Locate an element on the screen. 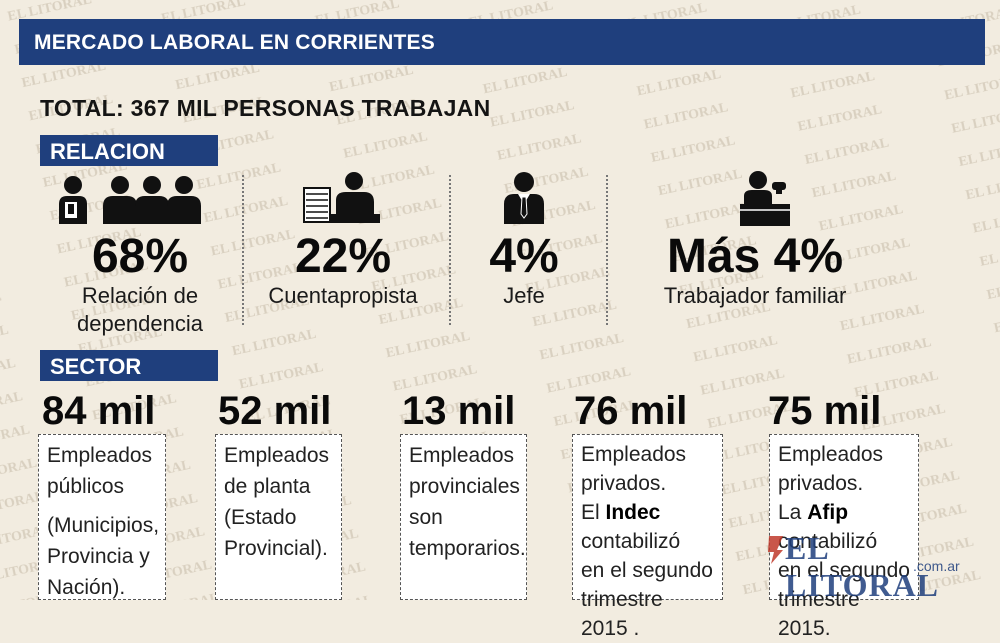 This screenshot has height=643, width=1000. relacion-item-dependencia: 68% Relación de dependencia is located at coordinates (140, 285).